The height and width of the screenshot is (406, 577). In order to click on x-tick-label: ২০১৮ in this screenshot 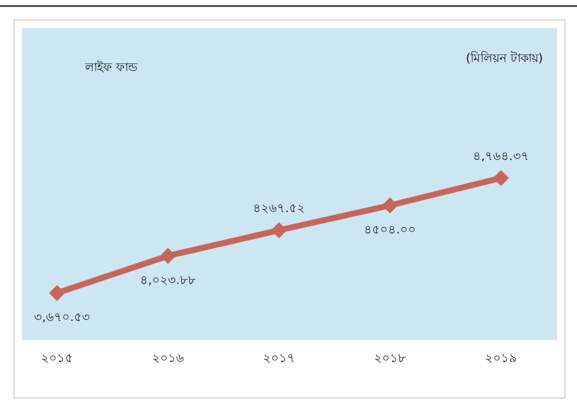, I will do `click(390, 358)`.